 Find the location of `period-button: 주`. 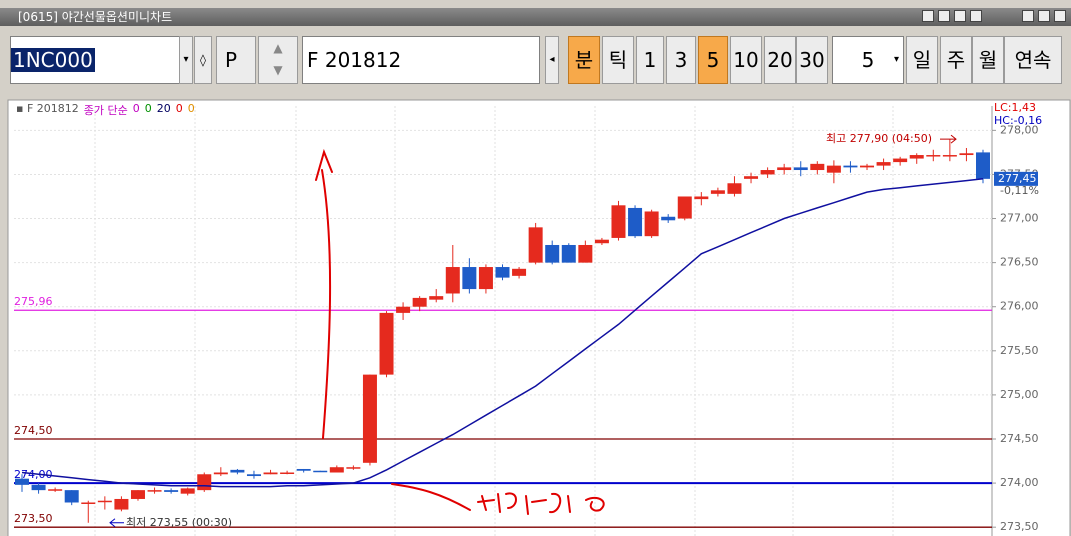

period-button: 주 is located at coordinates (956, 60).